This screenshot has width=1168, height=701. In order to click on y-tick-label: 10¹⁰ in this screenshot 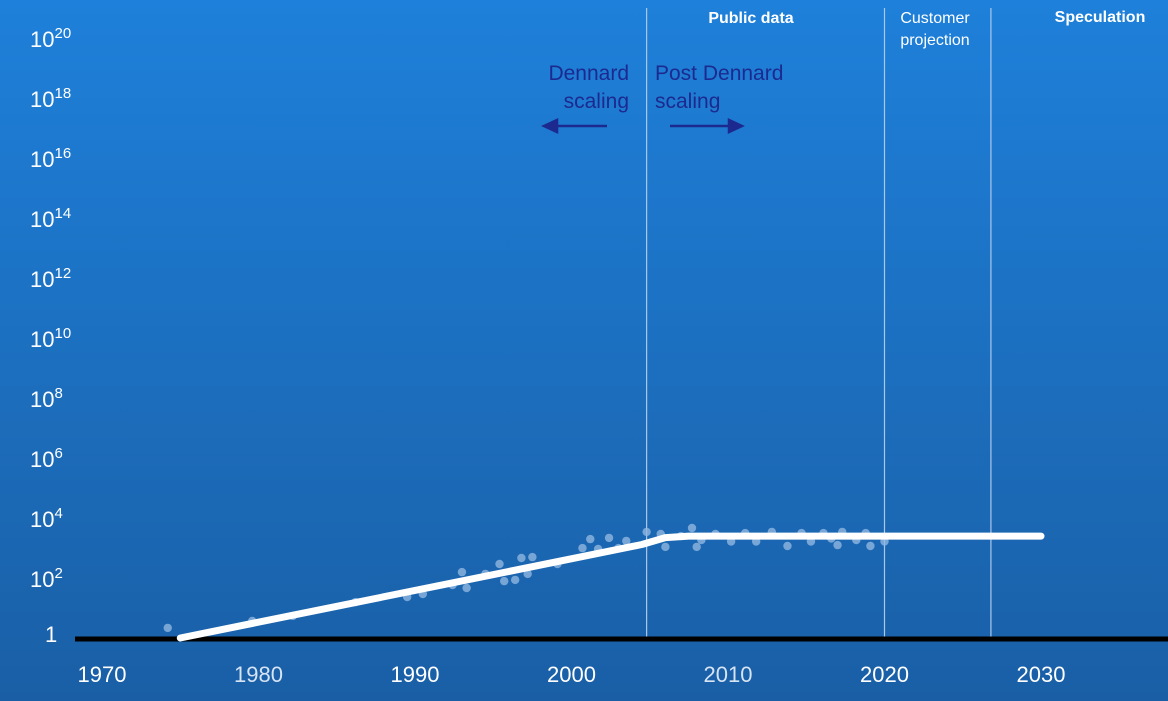, I will do `click(50, 338)`.